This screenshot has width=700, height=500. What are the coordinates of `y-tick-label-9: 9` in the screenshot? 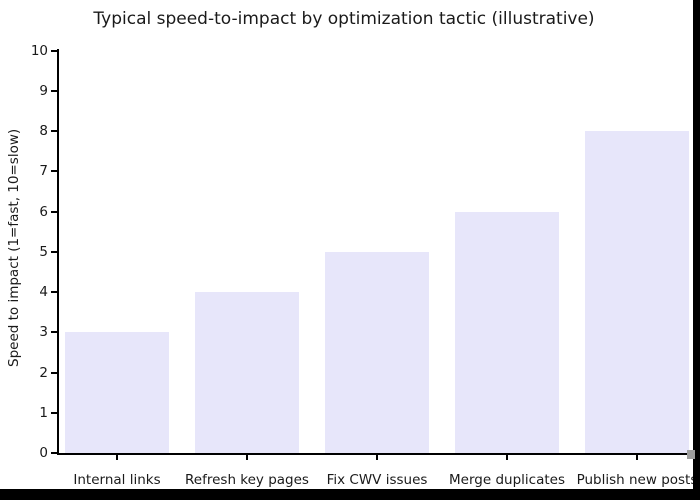 It's located at (43, 90).